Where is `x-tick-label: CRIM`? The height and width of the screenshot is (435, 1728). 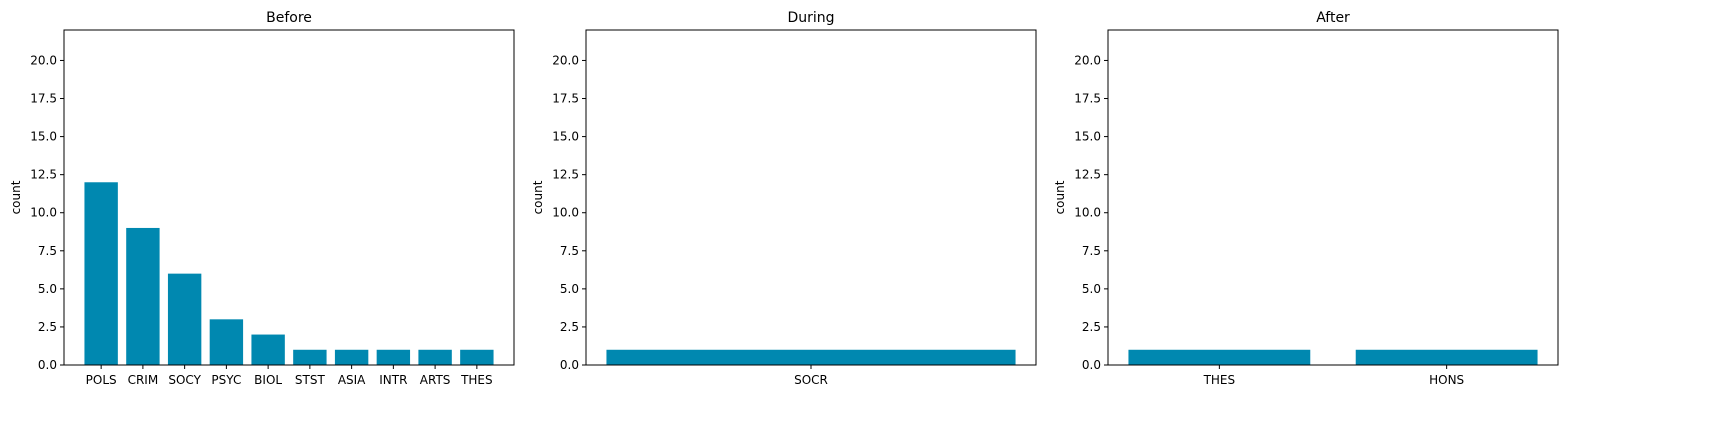 x-tick-label: CRIM is located at coordinates (143, 380).